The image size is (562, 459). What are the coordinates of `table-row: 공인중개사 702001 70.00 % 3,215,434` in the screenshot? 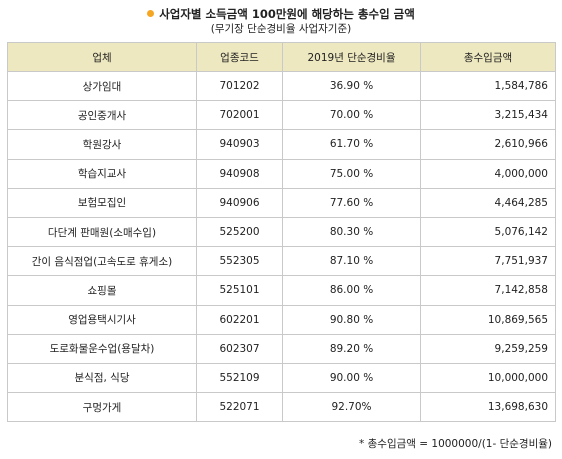 It's located at (281, 115).